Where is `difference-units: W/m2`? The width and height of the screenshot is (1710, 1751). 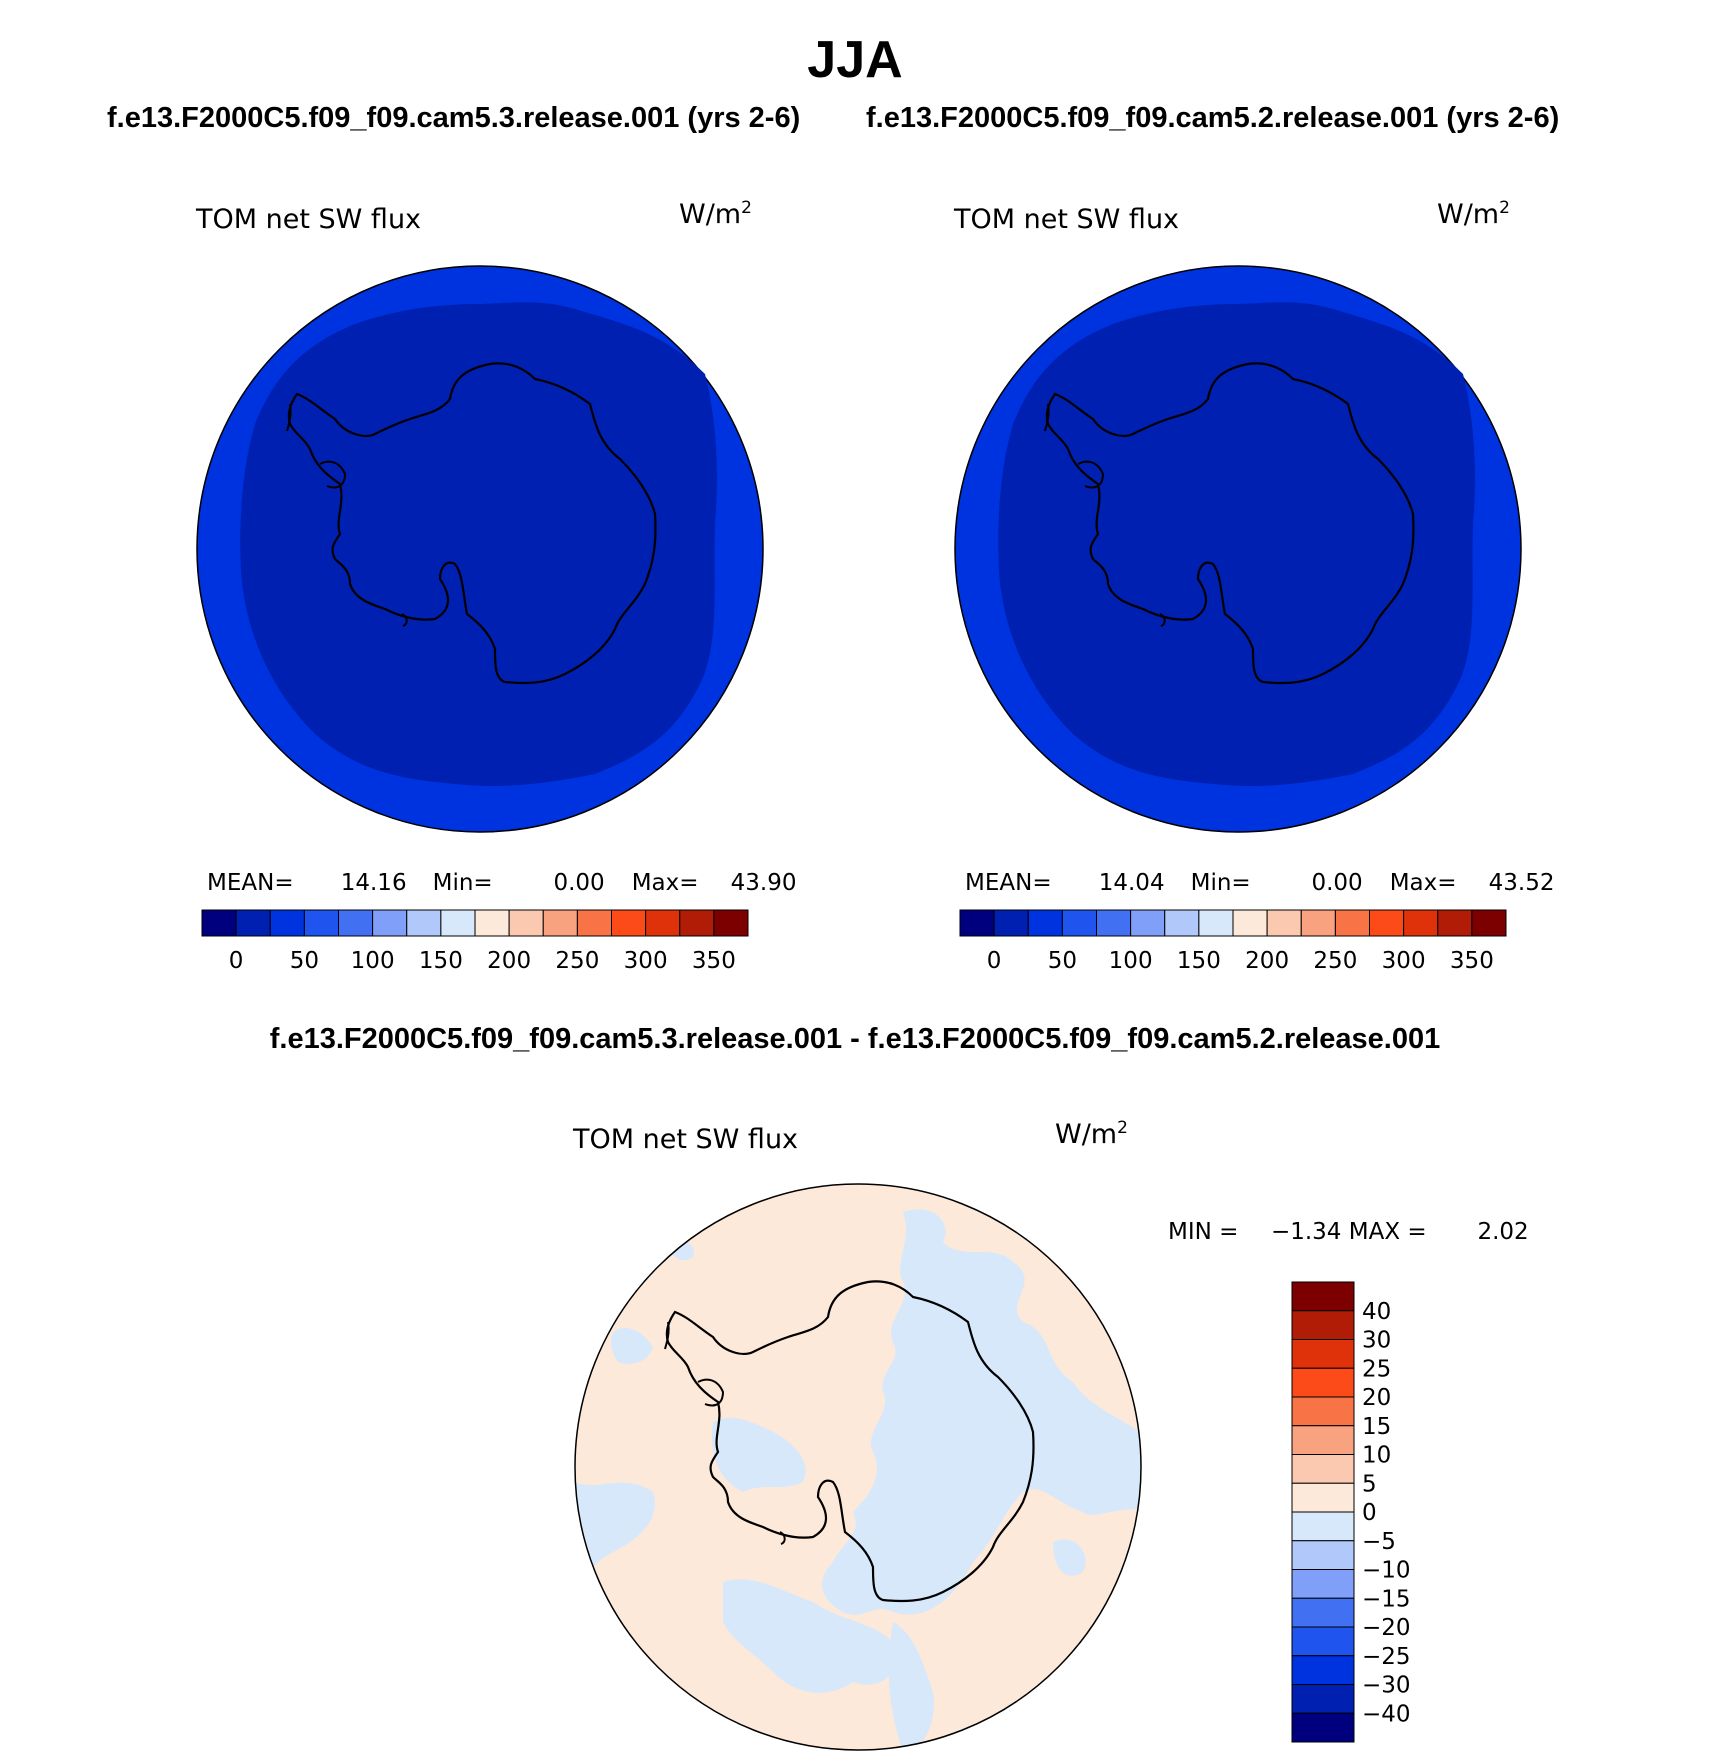
difference-units: W/m2 is located at coordinates (1091, 1134).